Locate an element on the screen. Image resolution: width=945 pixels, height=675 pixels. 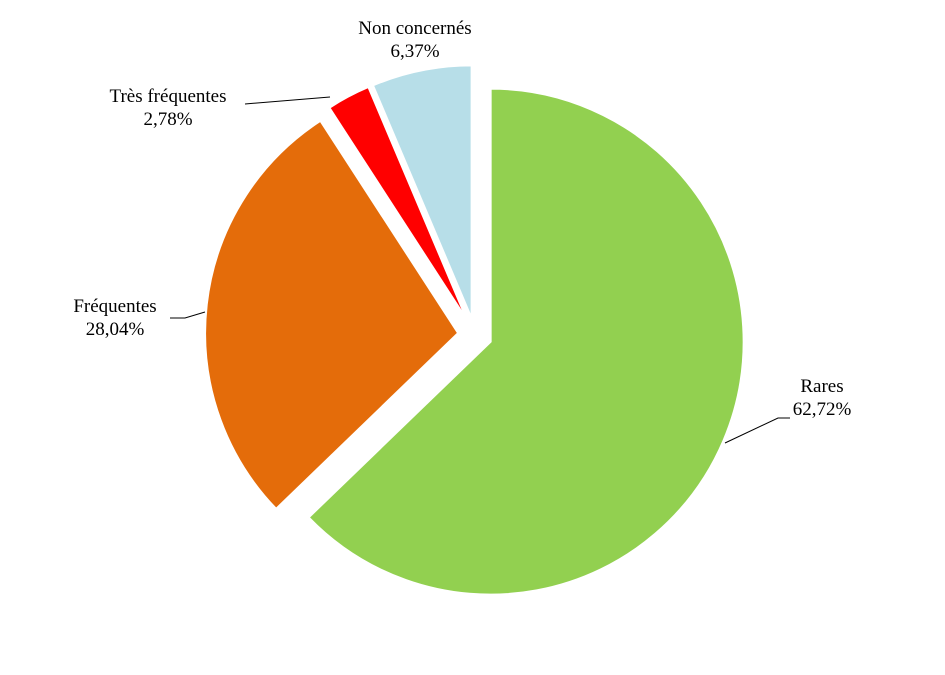
slice-label: Non concernés is located at coordinates (414, 28).